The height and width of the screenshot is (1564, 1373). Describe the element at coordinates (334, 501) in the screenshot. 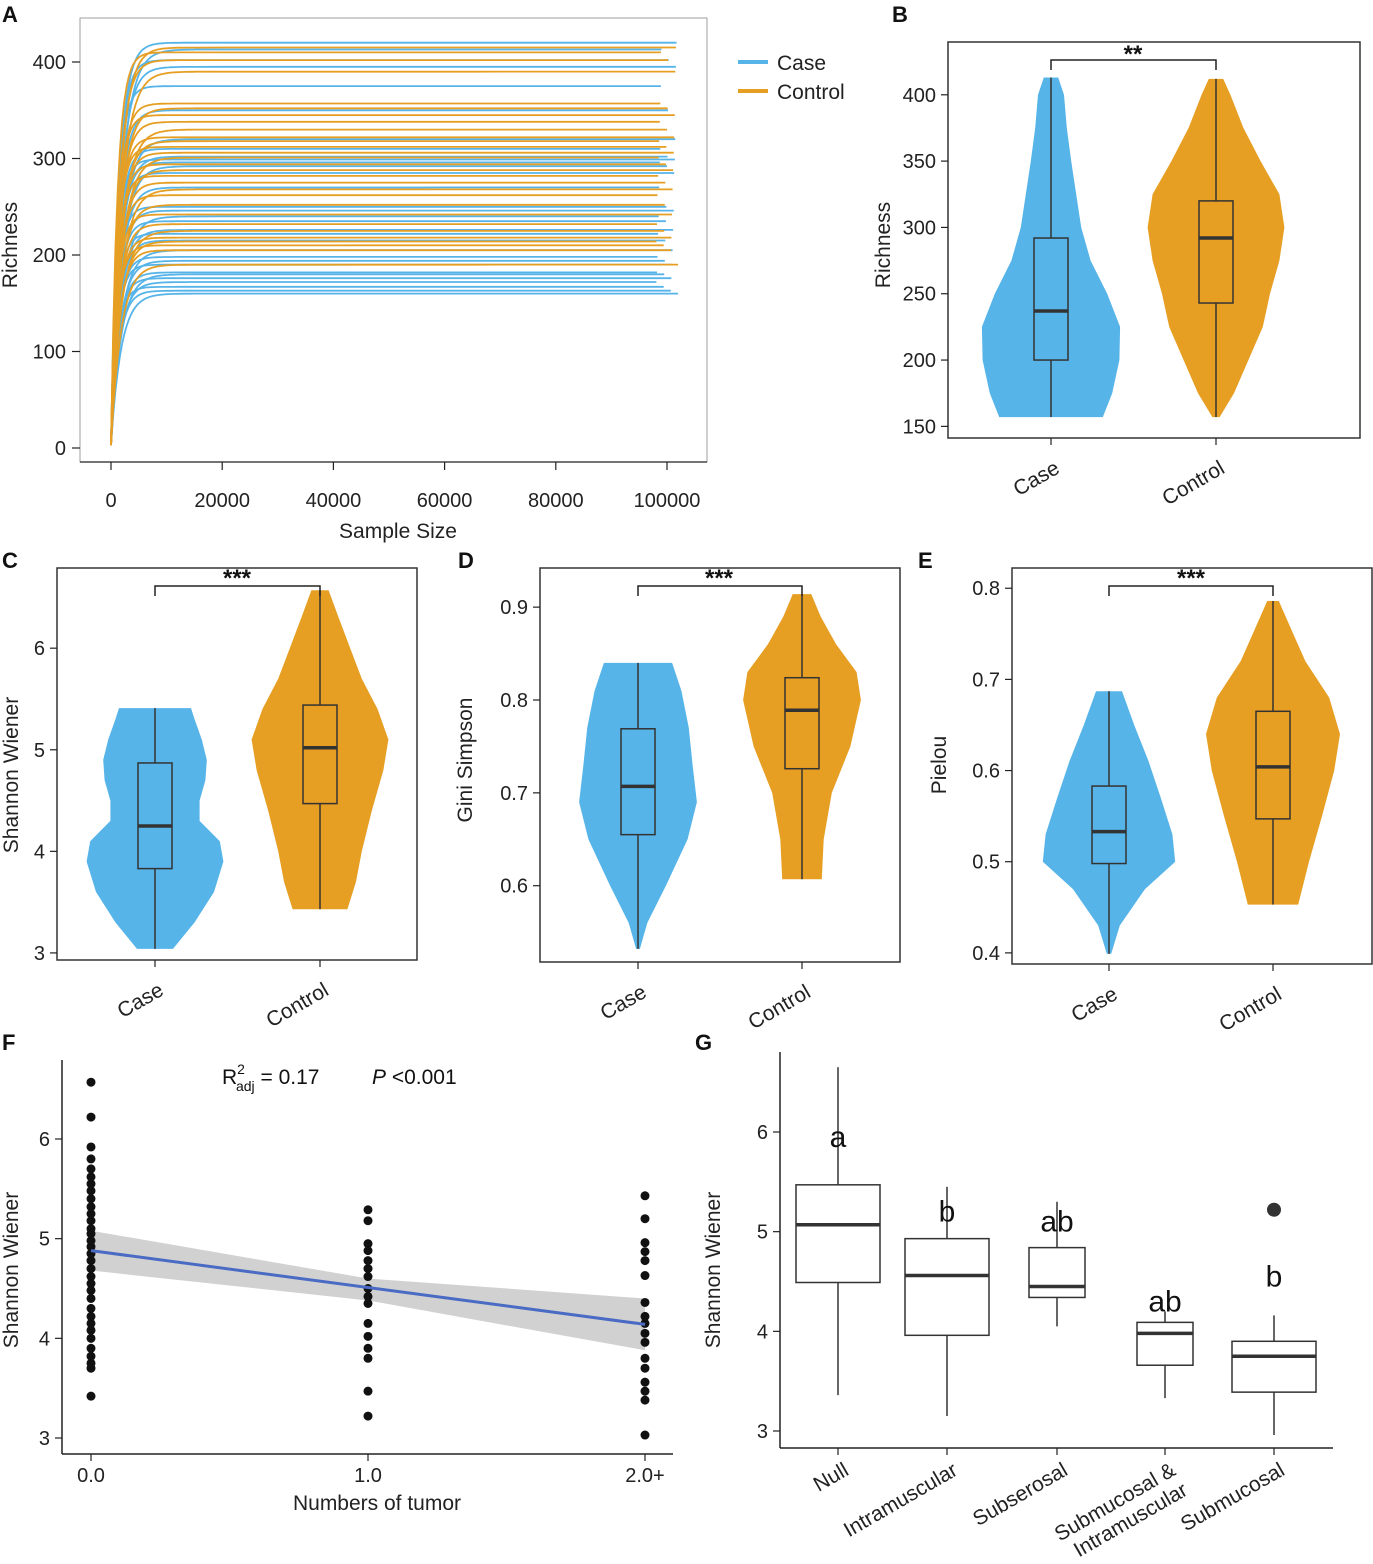

I see `x-tick-label-a: 40000` at that location.